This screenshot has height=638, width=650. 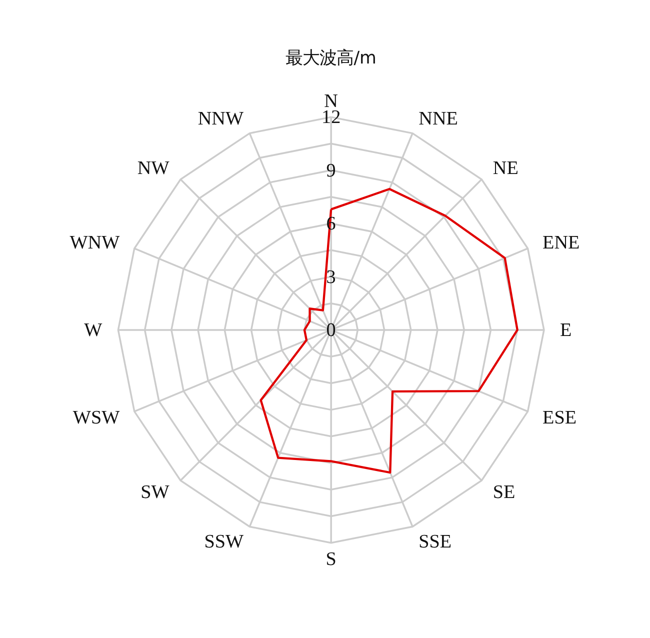 What do you see at coordinates (331, 277) in the screenshot?
I see `y-tick-label: 3` at bounding box center [331, 277].